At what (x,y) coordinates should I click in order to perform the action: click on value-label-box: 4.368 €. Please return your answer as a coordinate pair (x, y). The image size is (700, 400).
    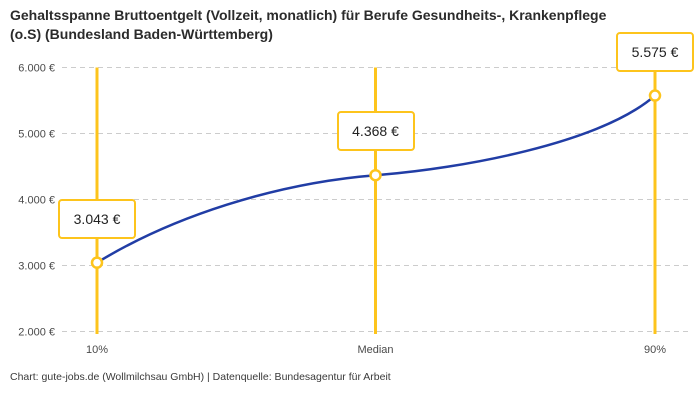
    Looking at the image, I should click on (375, 131).